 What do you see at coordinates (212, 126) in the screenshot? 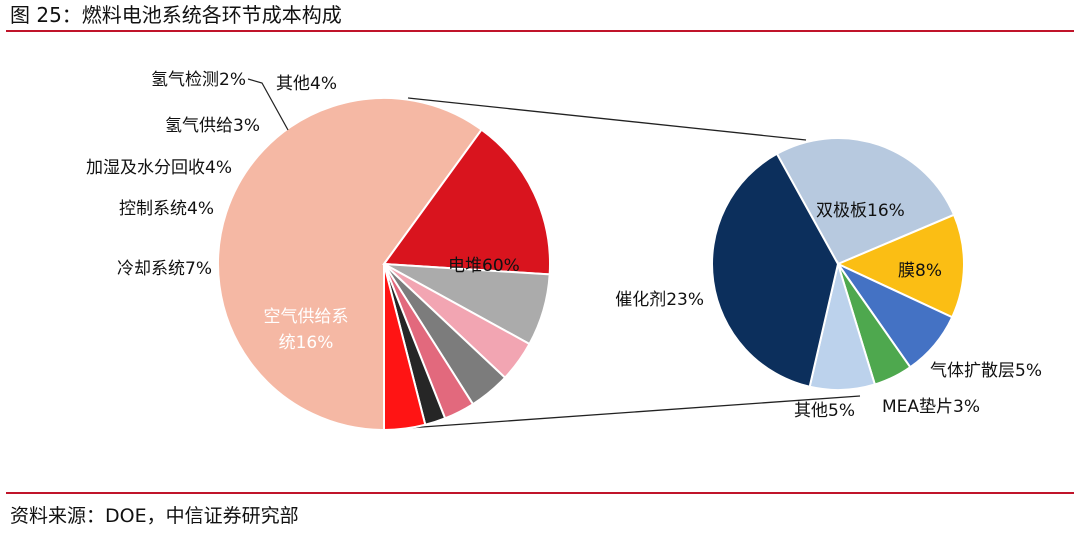
I see `main-pie-label-5: 氢气供给3%` at bounding box center [212, 126].